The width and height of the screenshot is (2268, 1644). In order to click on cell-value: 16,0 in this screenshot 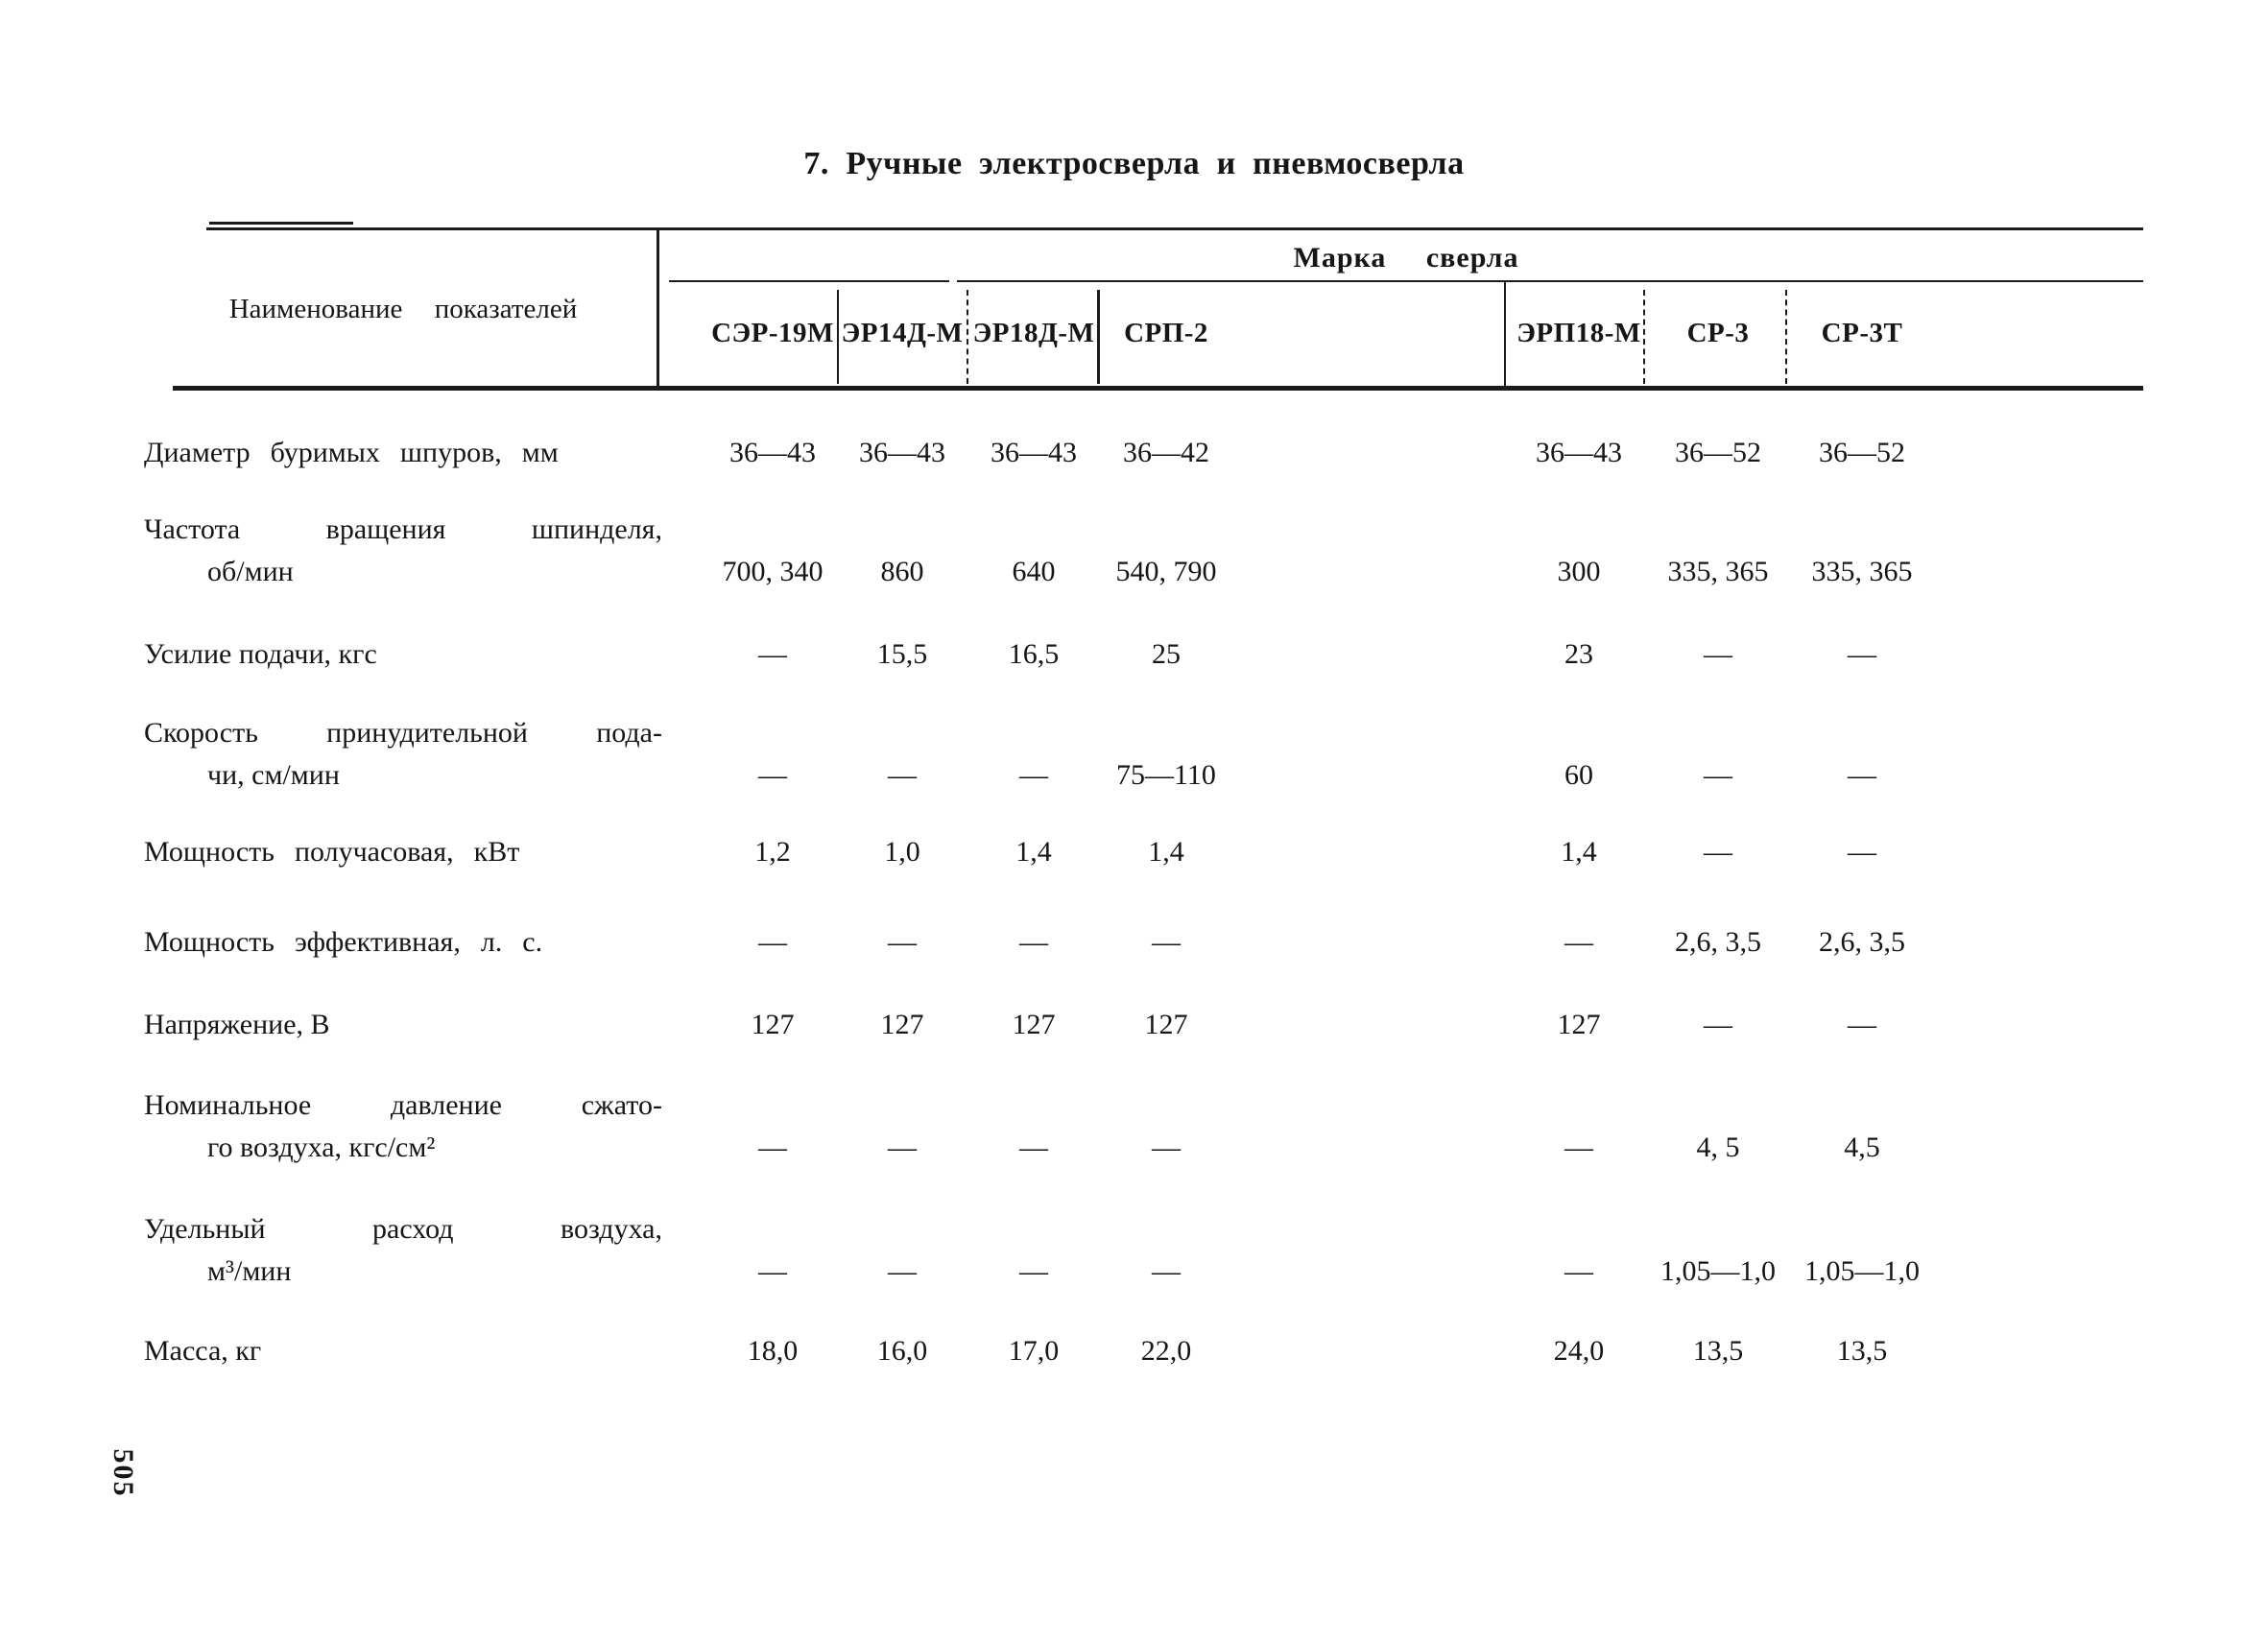, I will do `click(902, 1351)`.